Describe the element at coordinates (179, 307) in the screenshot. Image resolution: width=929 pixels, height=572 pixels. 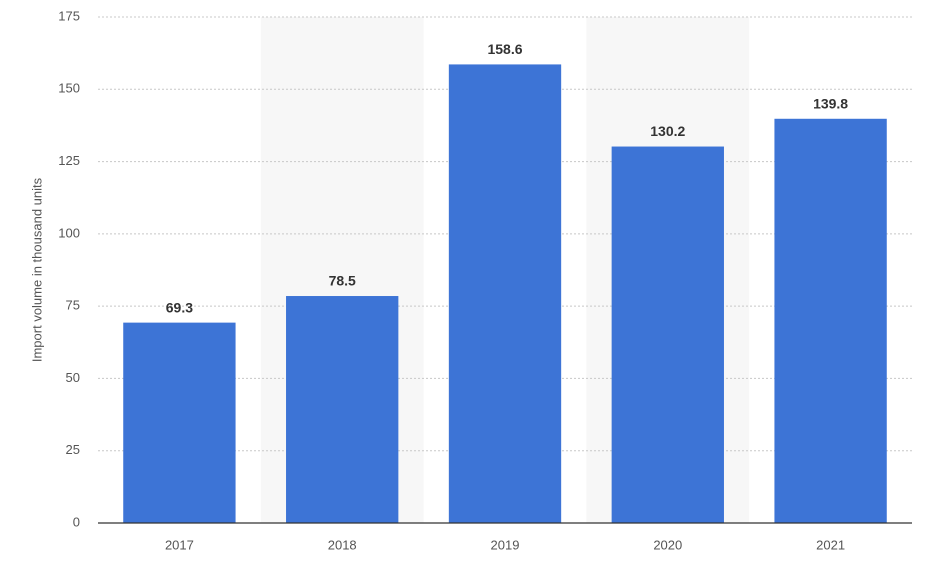
I see `data-label: 69.3` at that location.